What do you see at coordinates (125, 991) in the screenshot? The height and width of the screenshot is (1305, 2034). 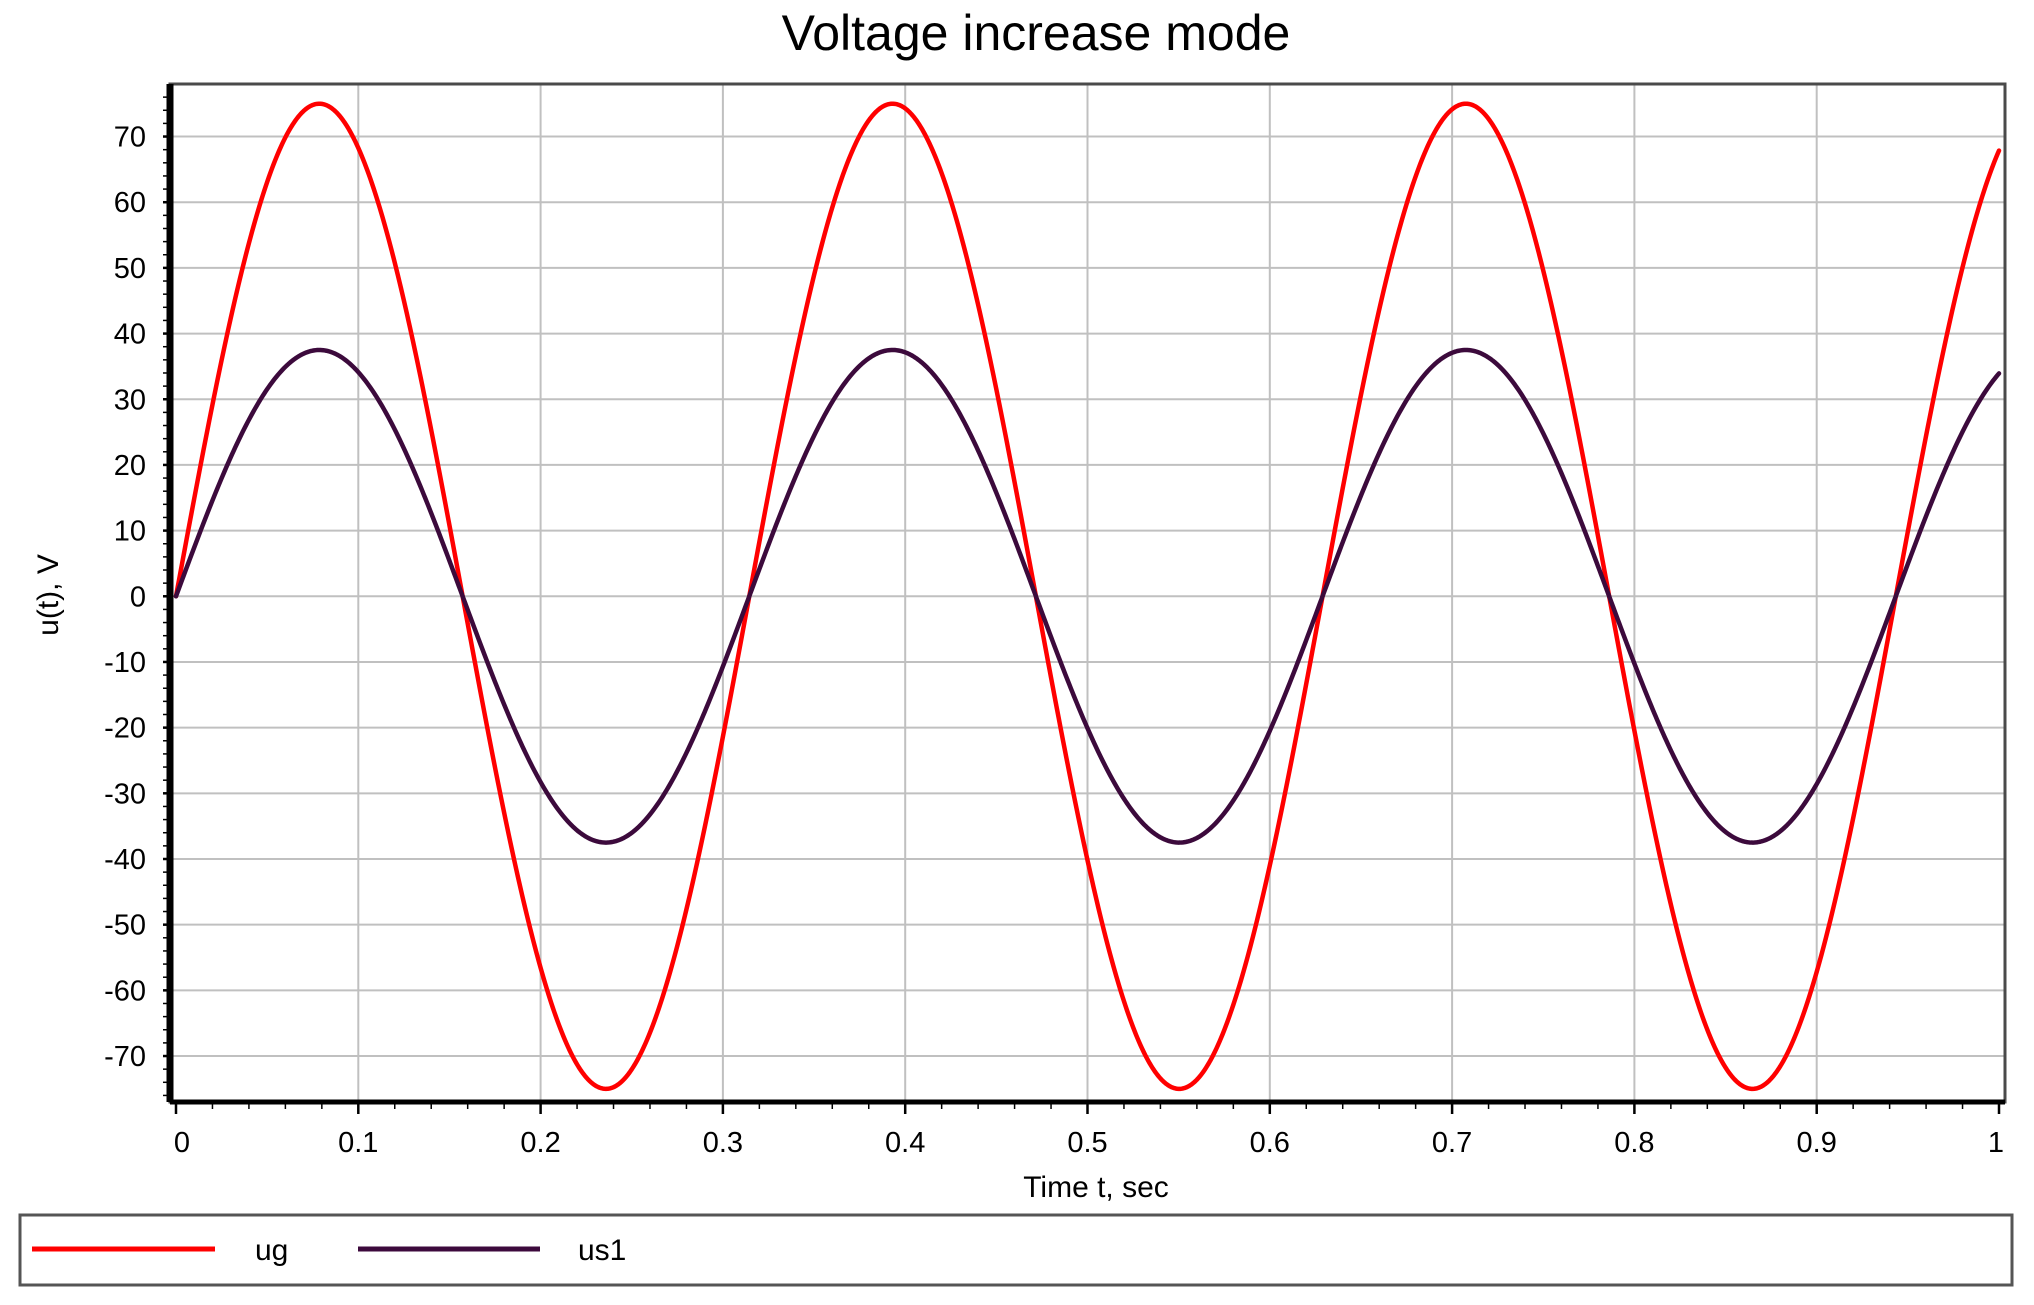 I see `y-tick-label: -60` at bounding box center [125, 991].